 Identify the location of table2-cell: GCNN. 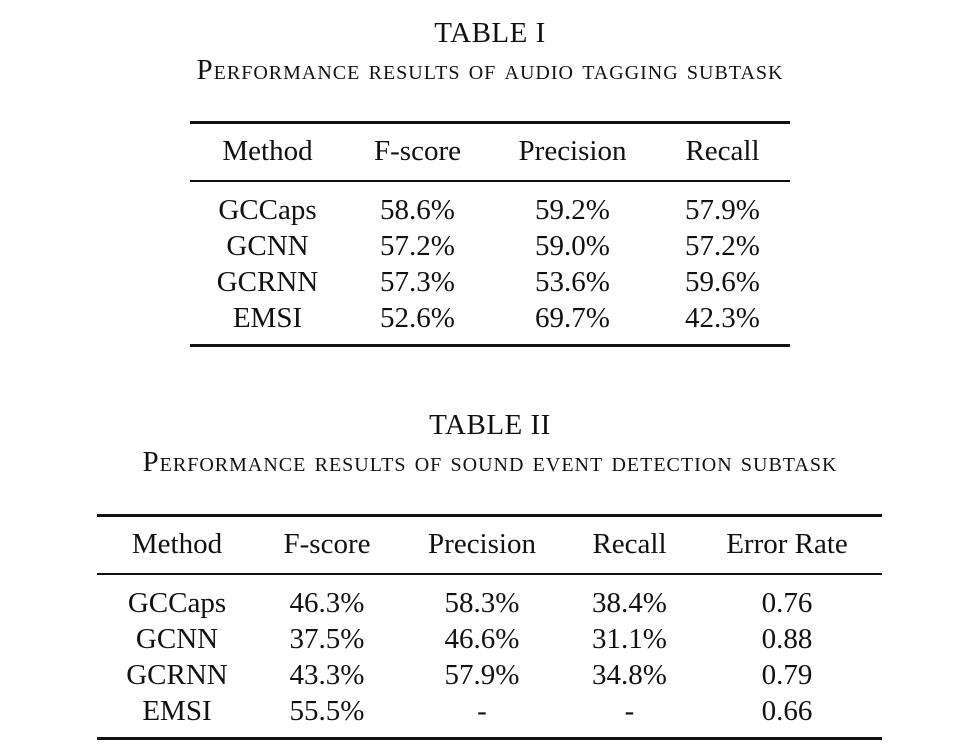
(177, 638).